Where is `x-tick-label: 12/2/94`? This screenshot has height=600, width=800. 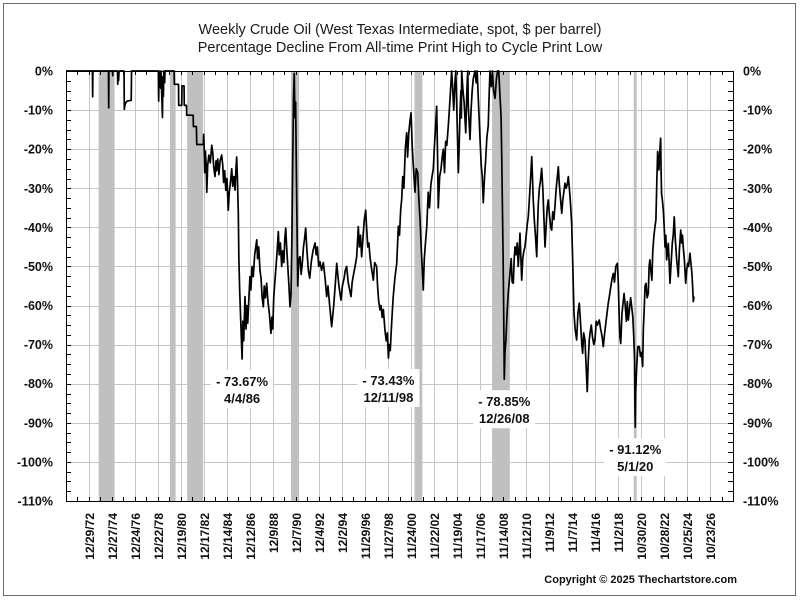
x-tick-label: 12/2/94 is located at coordinates (343, 533).